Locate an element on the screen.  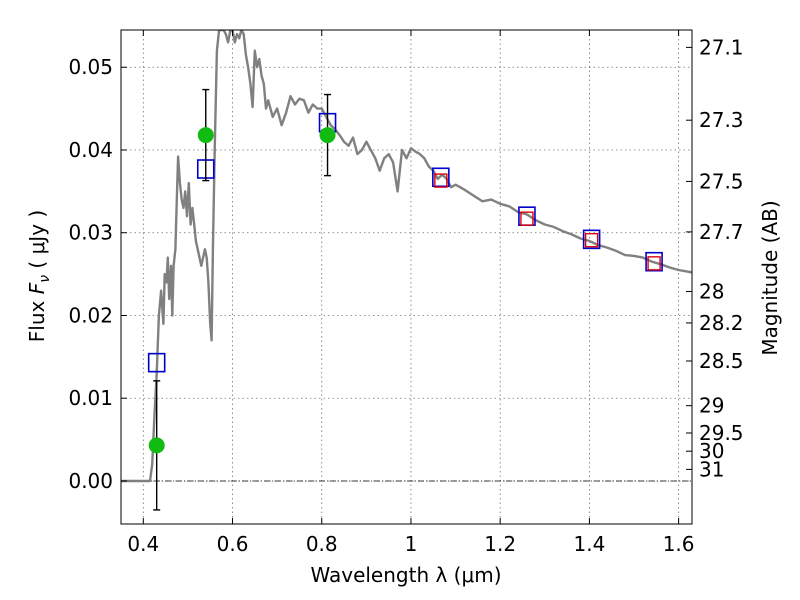
x-tick-label: 0.4 is located at coordinates (143, 544).